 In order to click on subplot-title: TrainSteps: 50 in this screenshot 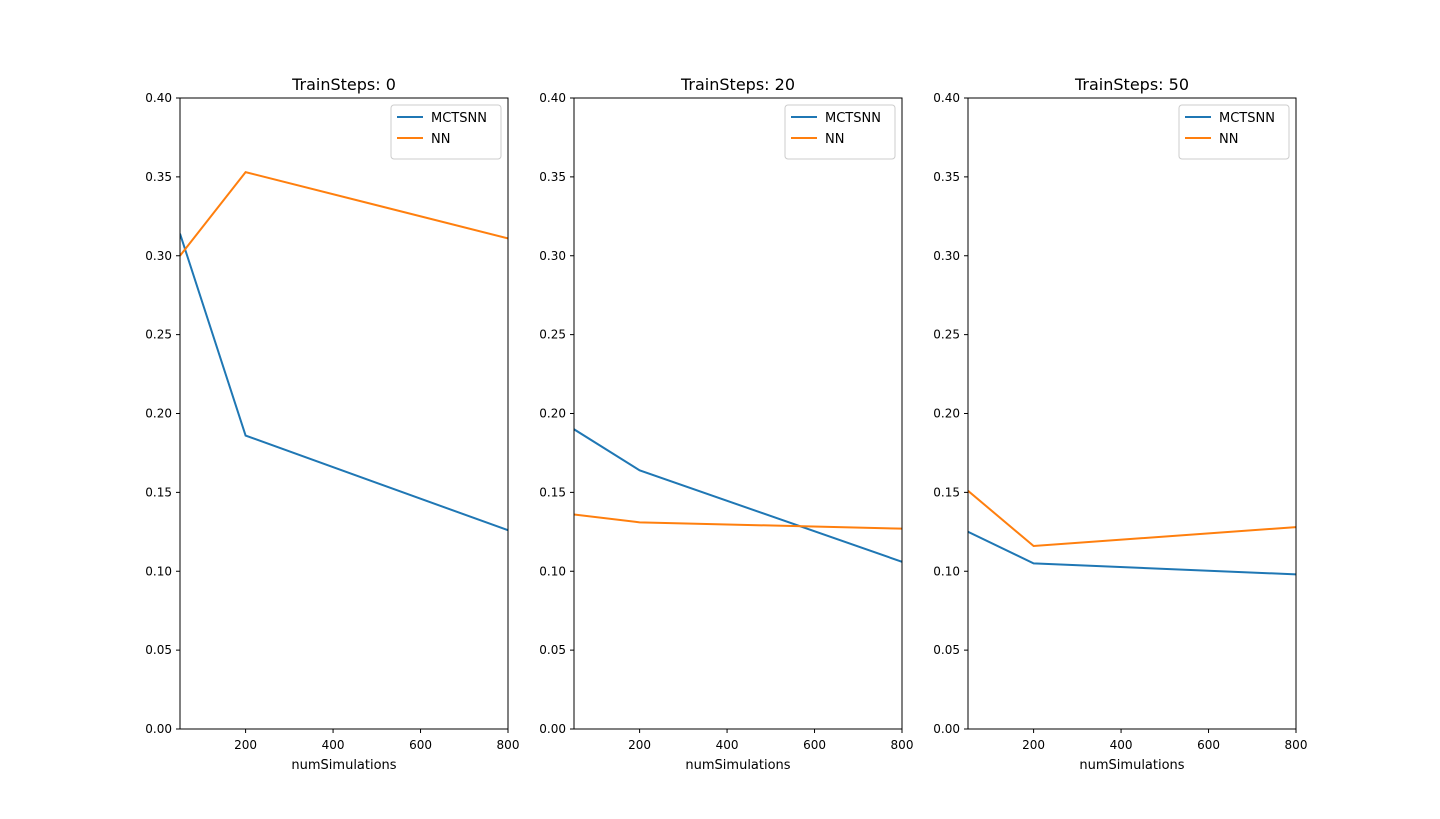, I will do `click(1131, 84)`.